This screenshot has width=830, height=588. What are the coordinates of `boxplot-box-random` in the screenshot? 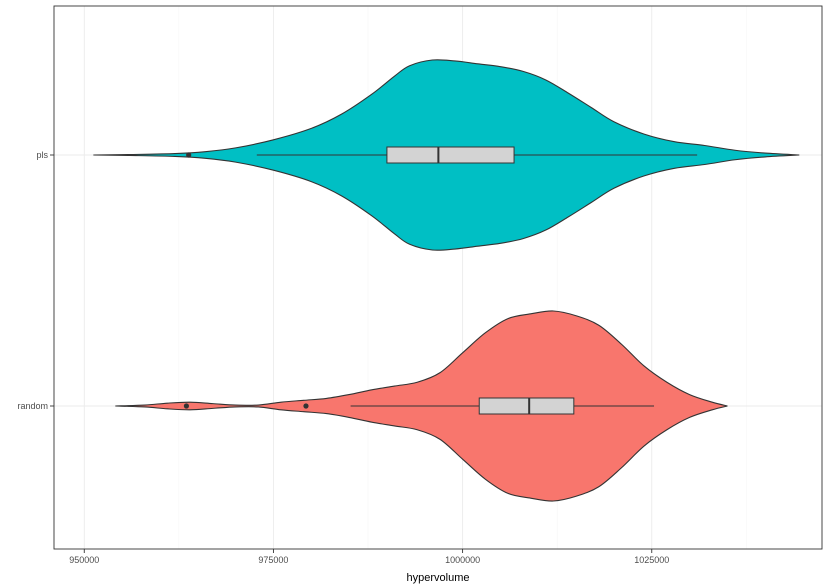 It's located at (526, 406).